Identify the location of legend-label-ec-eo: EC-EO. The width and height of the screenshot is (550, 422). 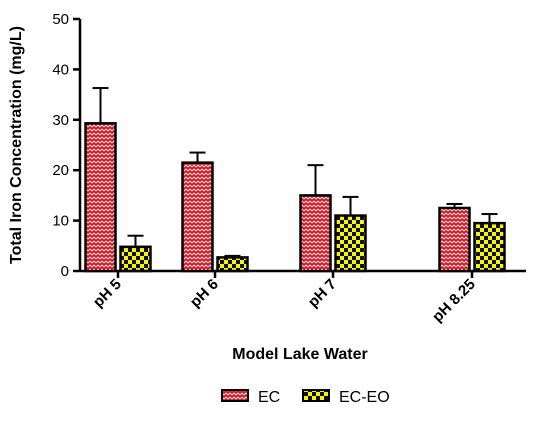
(364, 397).